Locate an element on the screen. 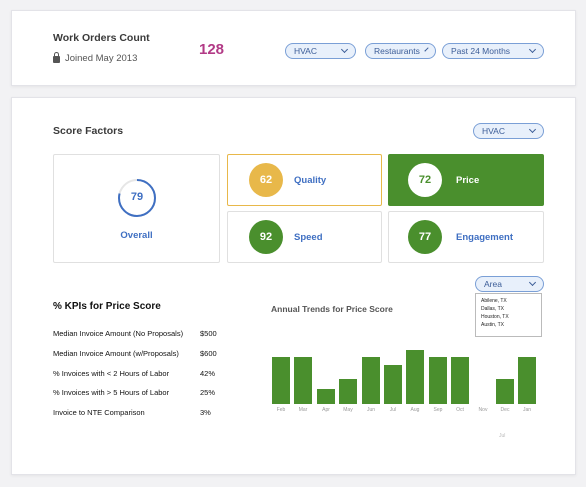 Image resolution: width=586 pixels, height=487 pixels. area-option: Abilene, TX is located at coordinates (494, 301).